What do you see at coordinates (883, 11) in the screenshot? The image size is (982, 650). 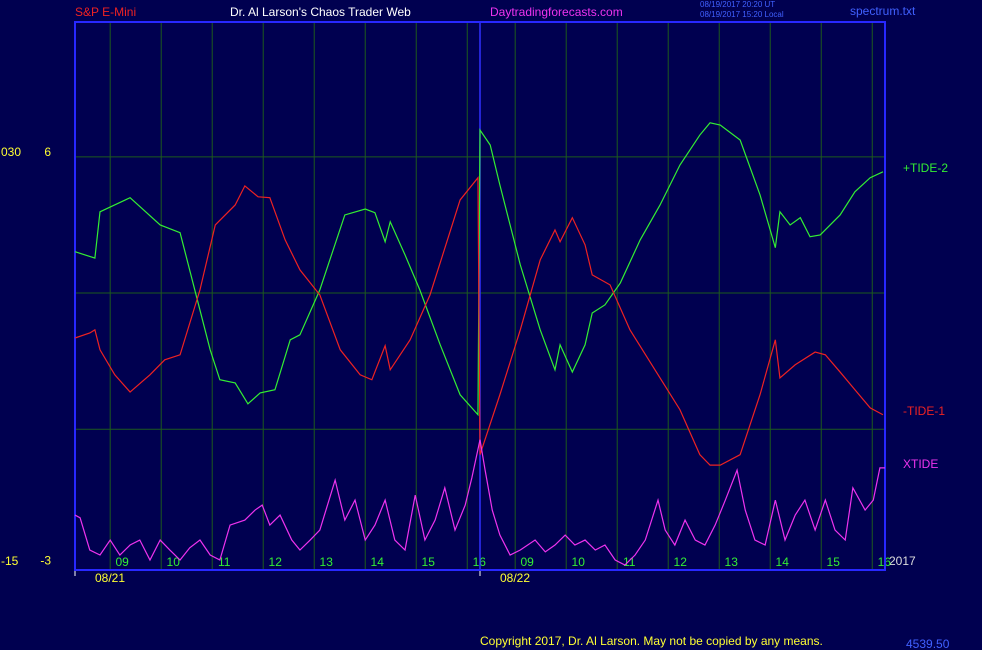 I see `file-name: spectrum.txt` at bounding box center [883, 11].